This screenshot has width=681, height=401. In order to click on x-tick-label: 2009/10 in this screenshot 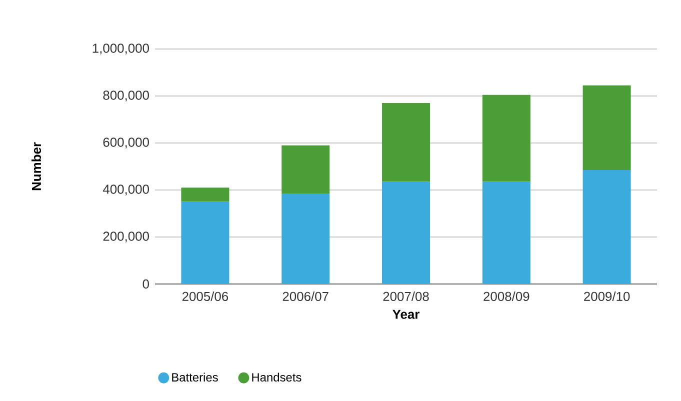, I will do `click(607, 297)`.